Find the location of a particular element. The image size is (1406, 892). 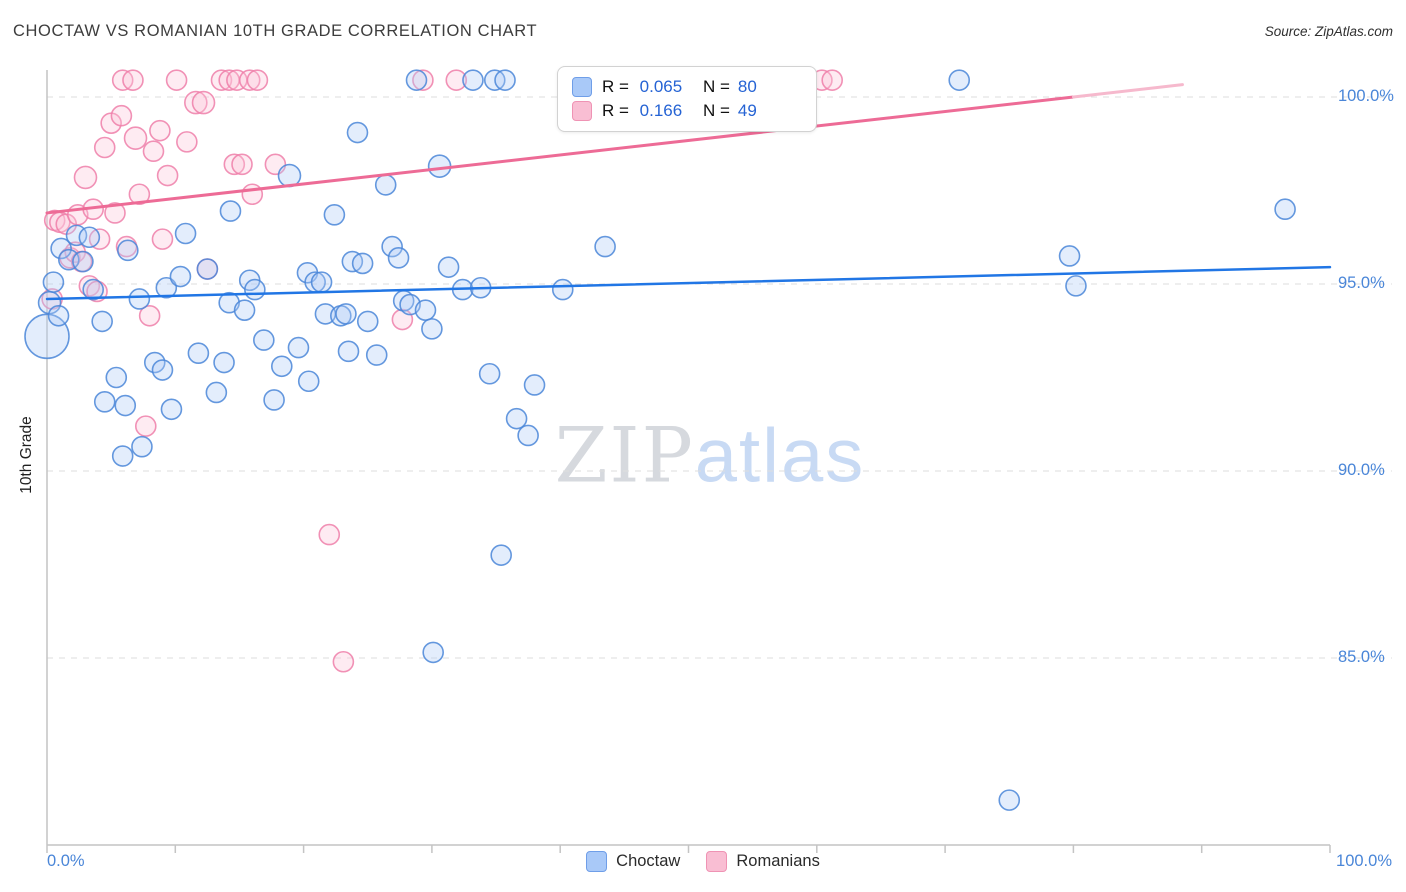

choctaw-n-value: 80 is located at coordinates (747, 86).